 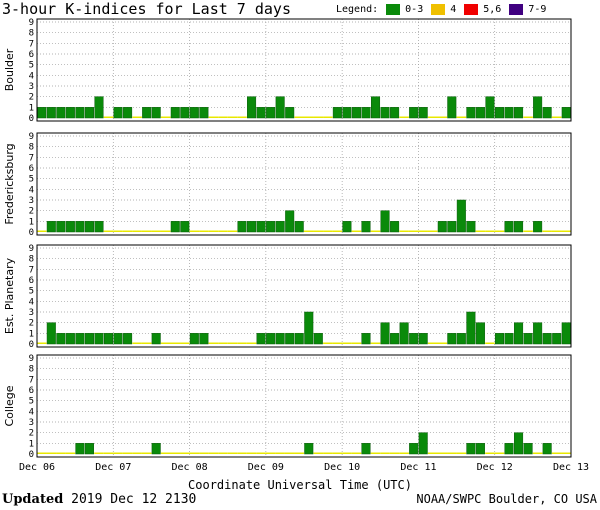 What do you see at coordinates (31, 34) in the screenshot?
I see `y-tick-label: 8` at bounding box center [31, 34].